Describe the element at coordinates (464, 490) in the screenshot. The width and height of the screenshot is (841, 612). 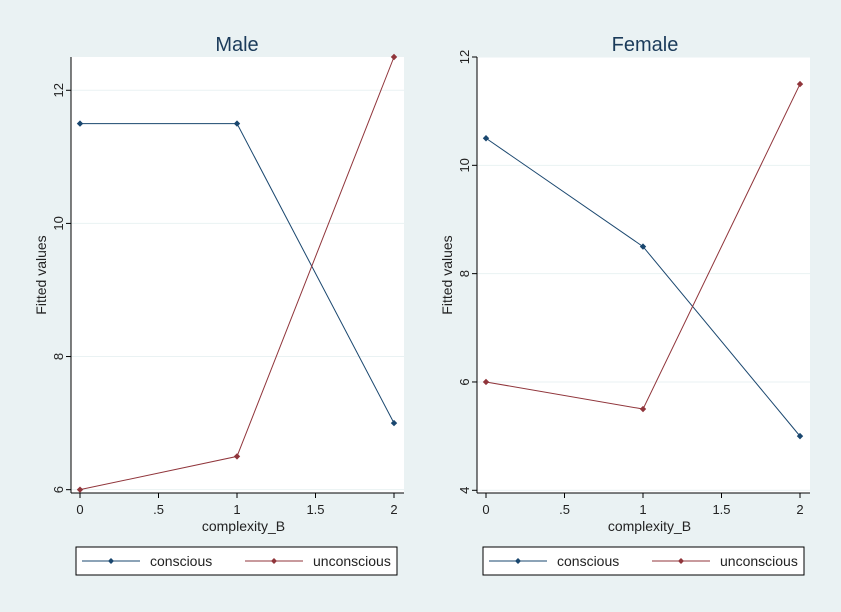
I see `y-tick-label: 4` at that location.